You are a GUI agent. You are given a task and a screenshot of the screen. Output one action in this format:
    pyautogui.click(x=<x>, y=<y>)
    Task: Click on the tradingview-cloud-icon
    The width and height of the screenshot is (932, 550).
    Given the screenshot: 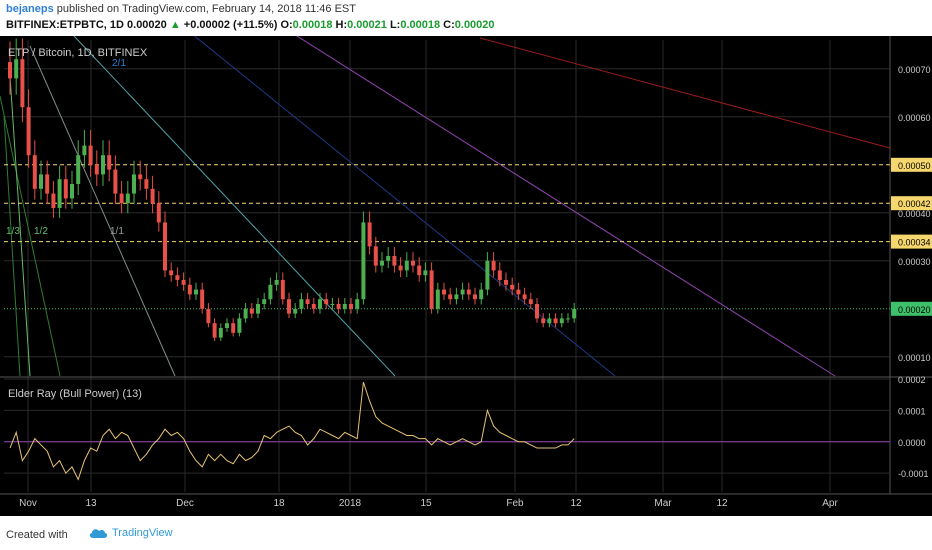 What is the action you would take?
    pyautogui.click(x=98, y=533)
    